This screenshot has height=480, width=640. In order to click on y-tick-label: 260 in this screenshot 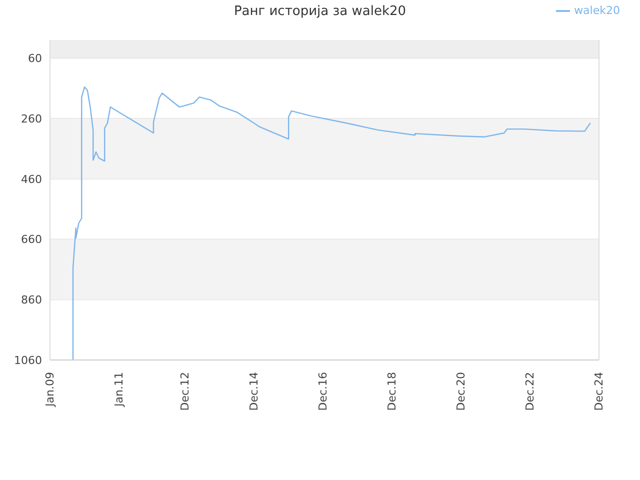, I will do `click(31, 119)`.